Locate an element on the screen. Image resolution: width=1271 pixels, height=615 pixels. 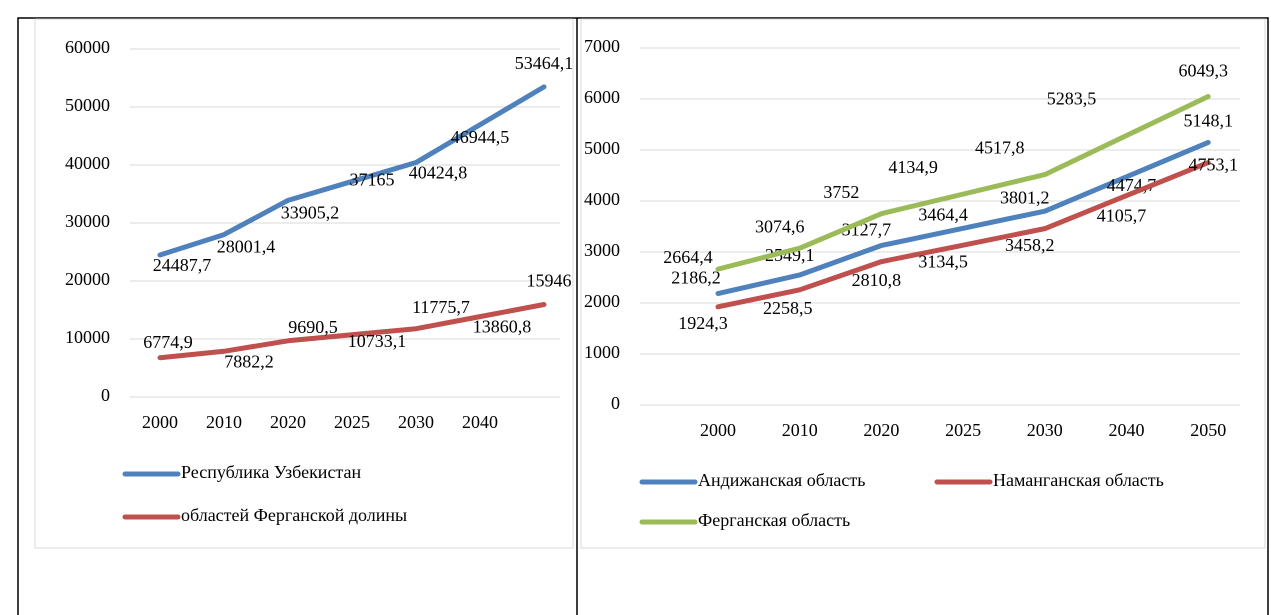
data-label: 4105,7 is located at coordinates (1122, 216).